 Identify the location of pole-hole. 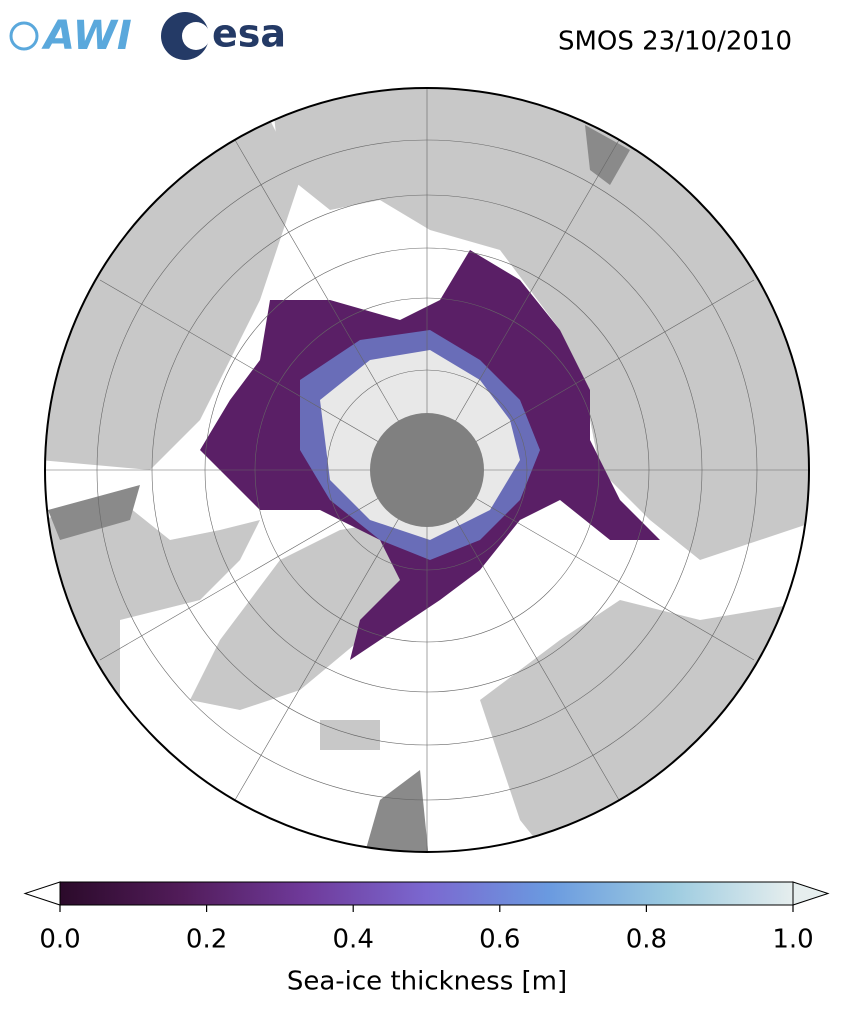
(427, 470).